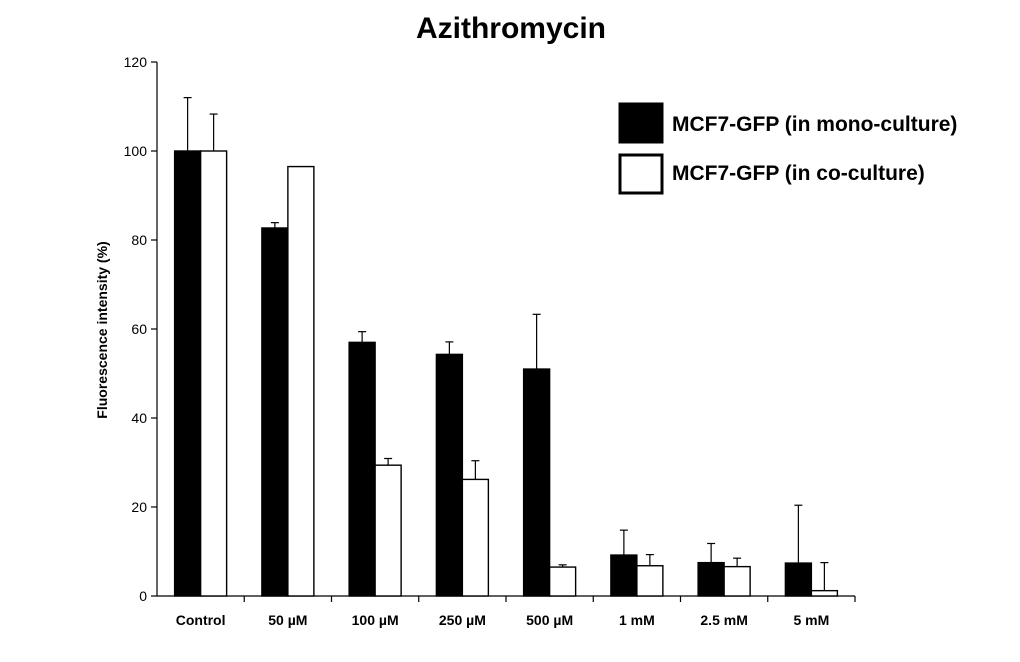  I want to click on x-category-label: 2.5 mM, so click(723, 620).